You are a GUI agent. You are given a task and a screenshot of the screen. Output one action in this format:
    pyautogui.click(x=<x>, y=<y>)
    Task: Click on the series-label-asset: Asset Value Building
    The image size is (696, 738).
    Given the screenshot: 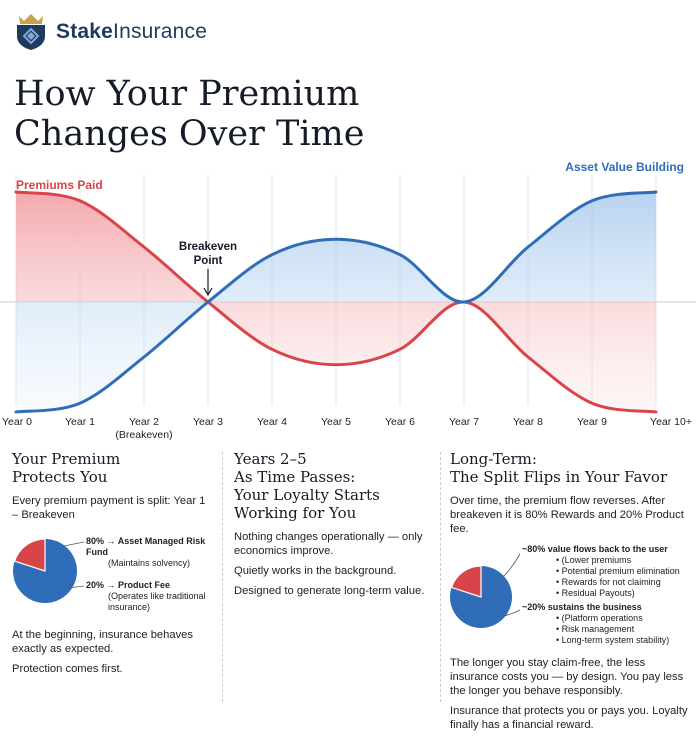 What is the action you would take?
    pyautogui.click(x=624, y=167)
    